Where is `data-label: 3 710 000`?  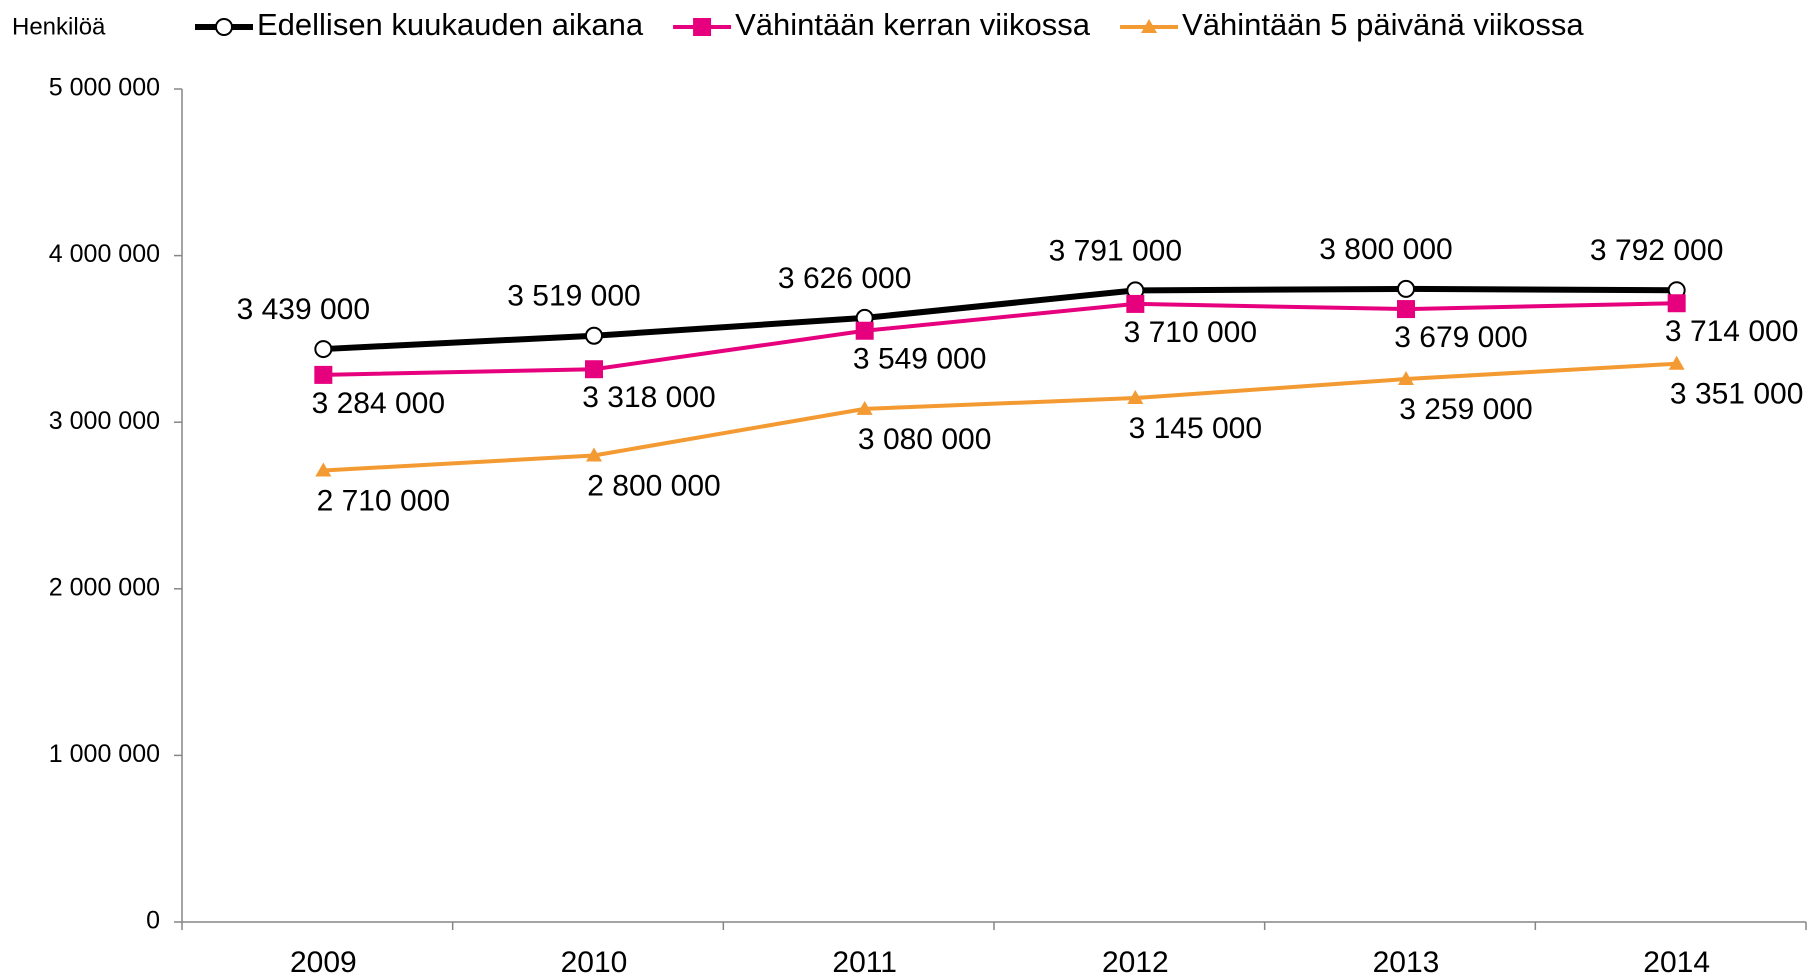 data-label: 3 710 000 is located at coordinates (1190, 332).